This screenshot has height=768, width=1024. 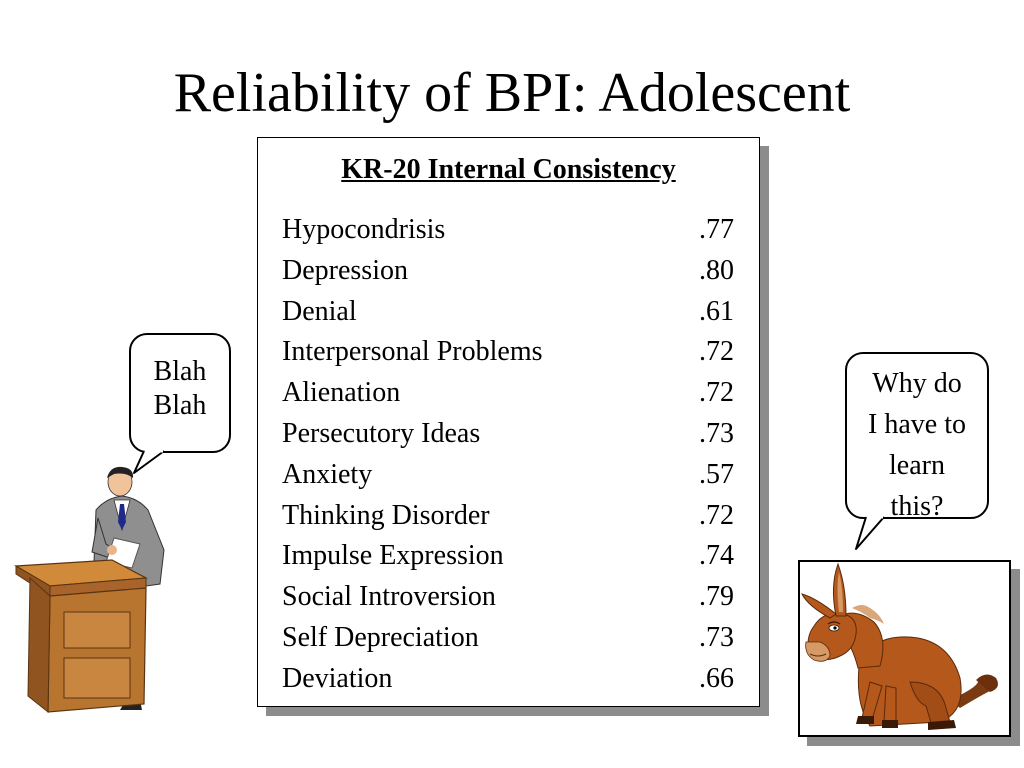 What do you see at coordinates (508, 516) in the screenshot?
I see `table-row: Thinking Disorder .72` at bounding box center [508, 516].